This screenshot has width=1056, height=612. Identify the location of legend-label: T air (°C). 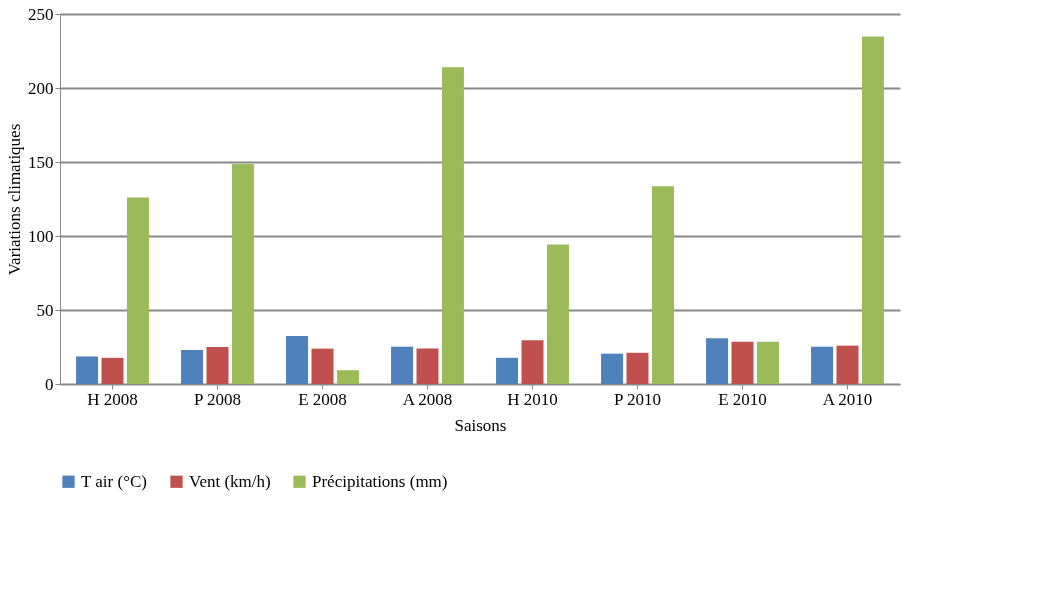
(114, 481).